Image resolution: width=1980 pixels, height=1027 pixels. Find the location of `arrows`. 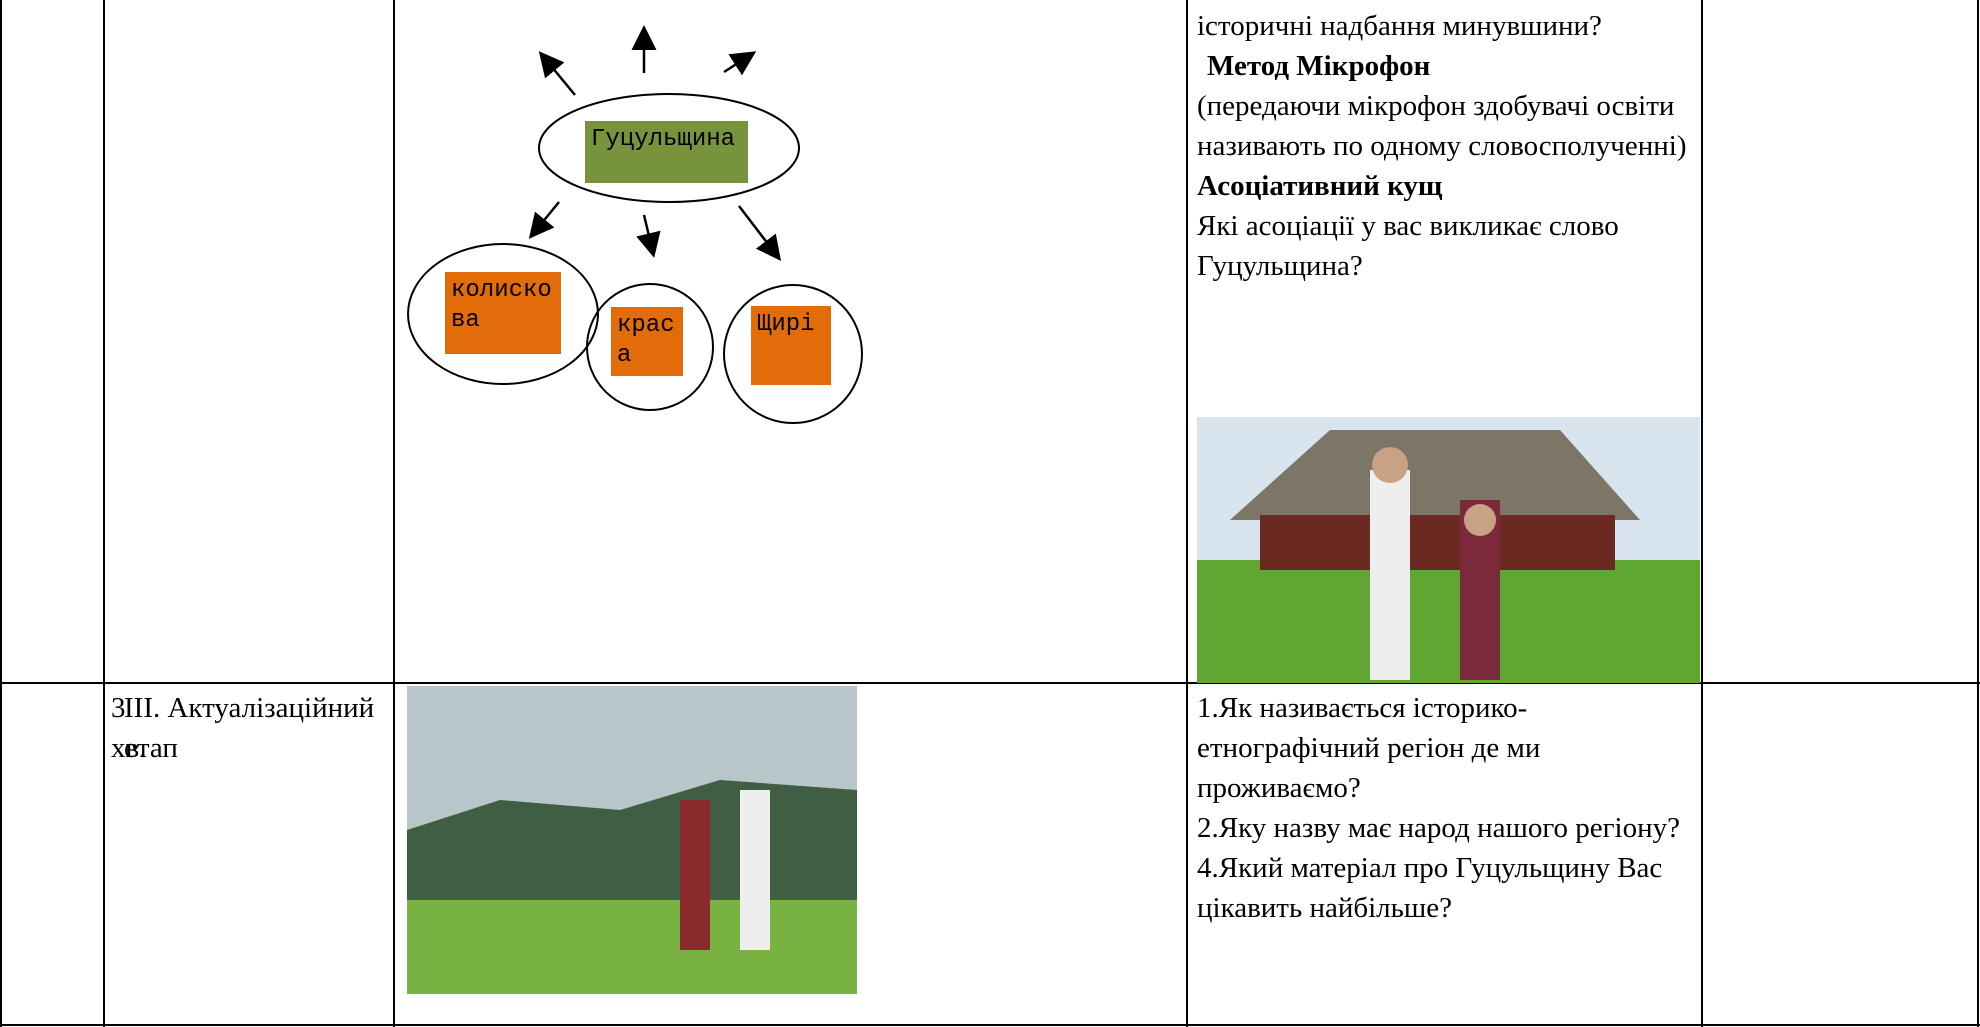

arrows is located at coordinates (655, 143).